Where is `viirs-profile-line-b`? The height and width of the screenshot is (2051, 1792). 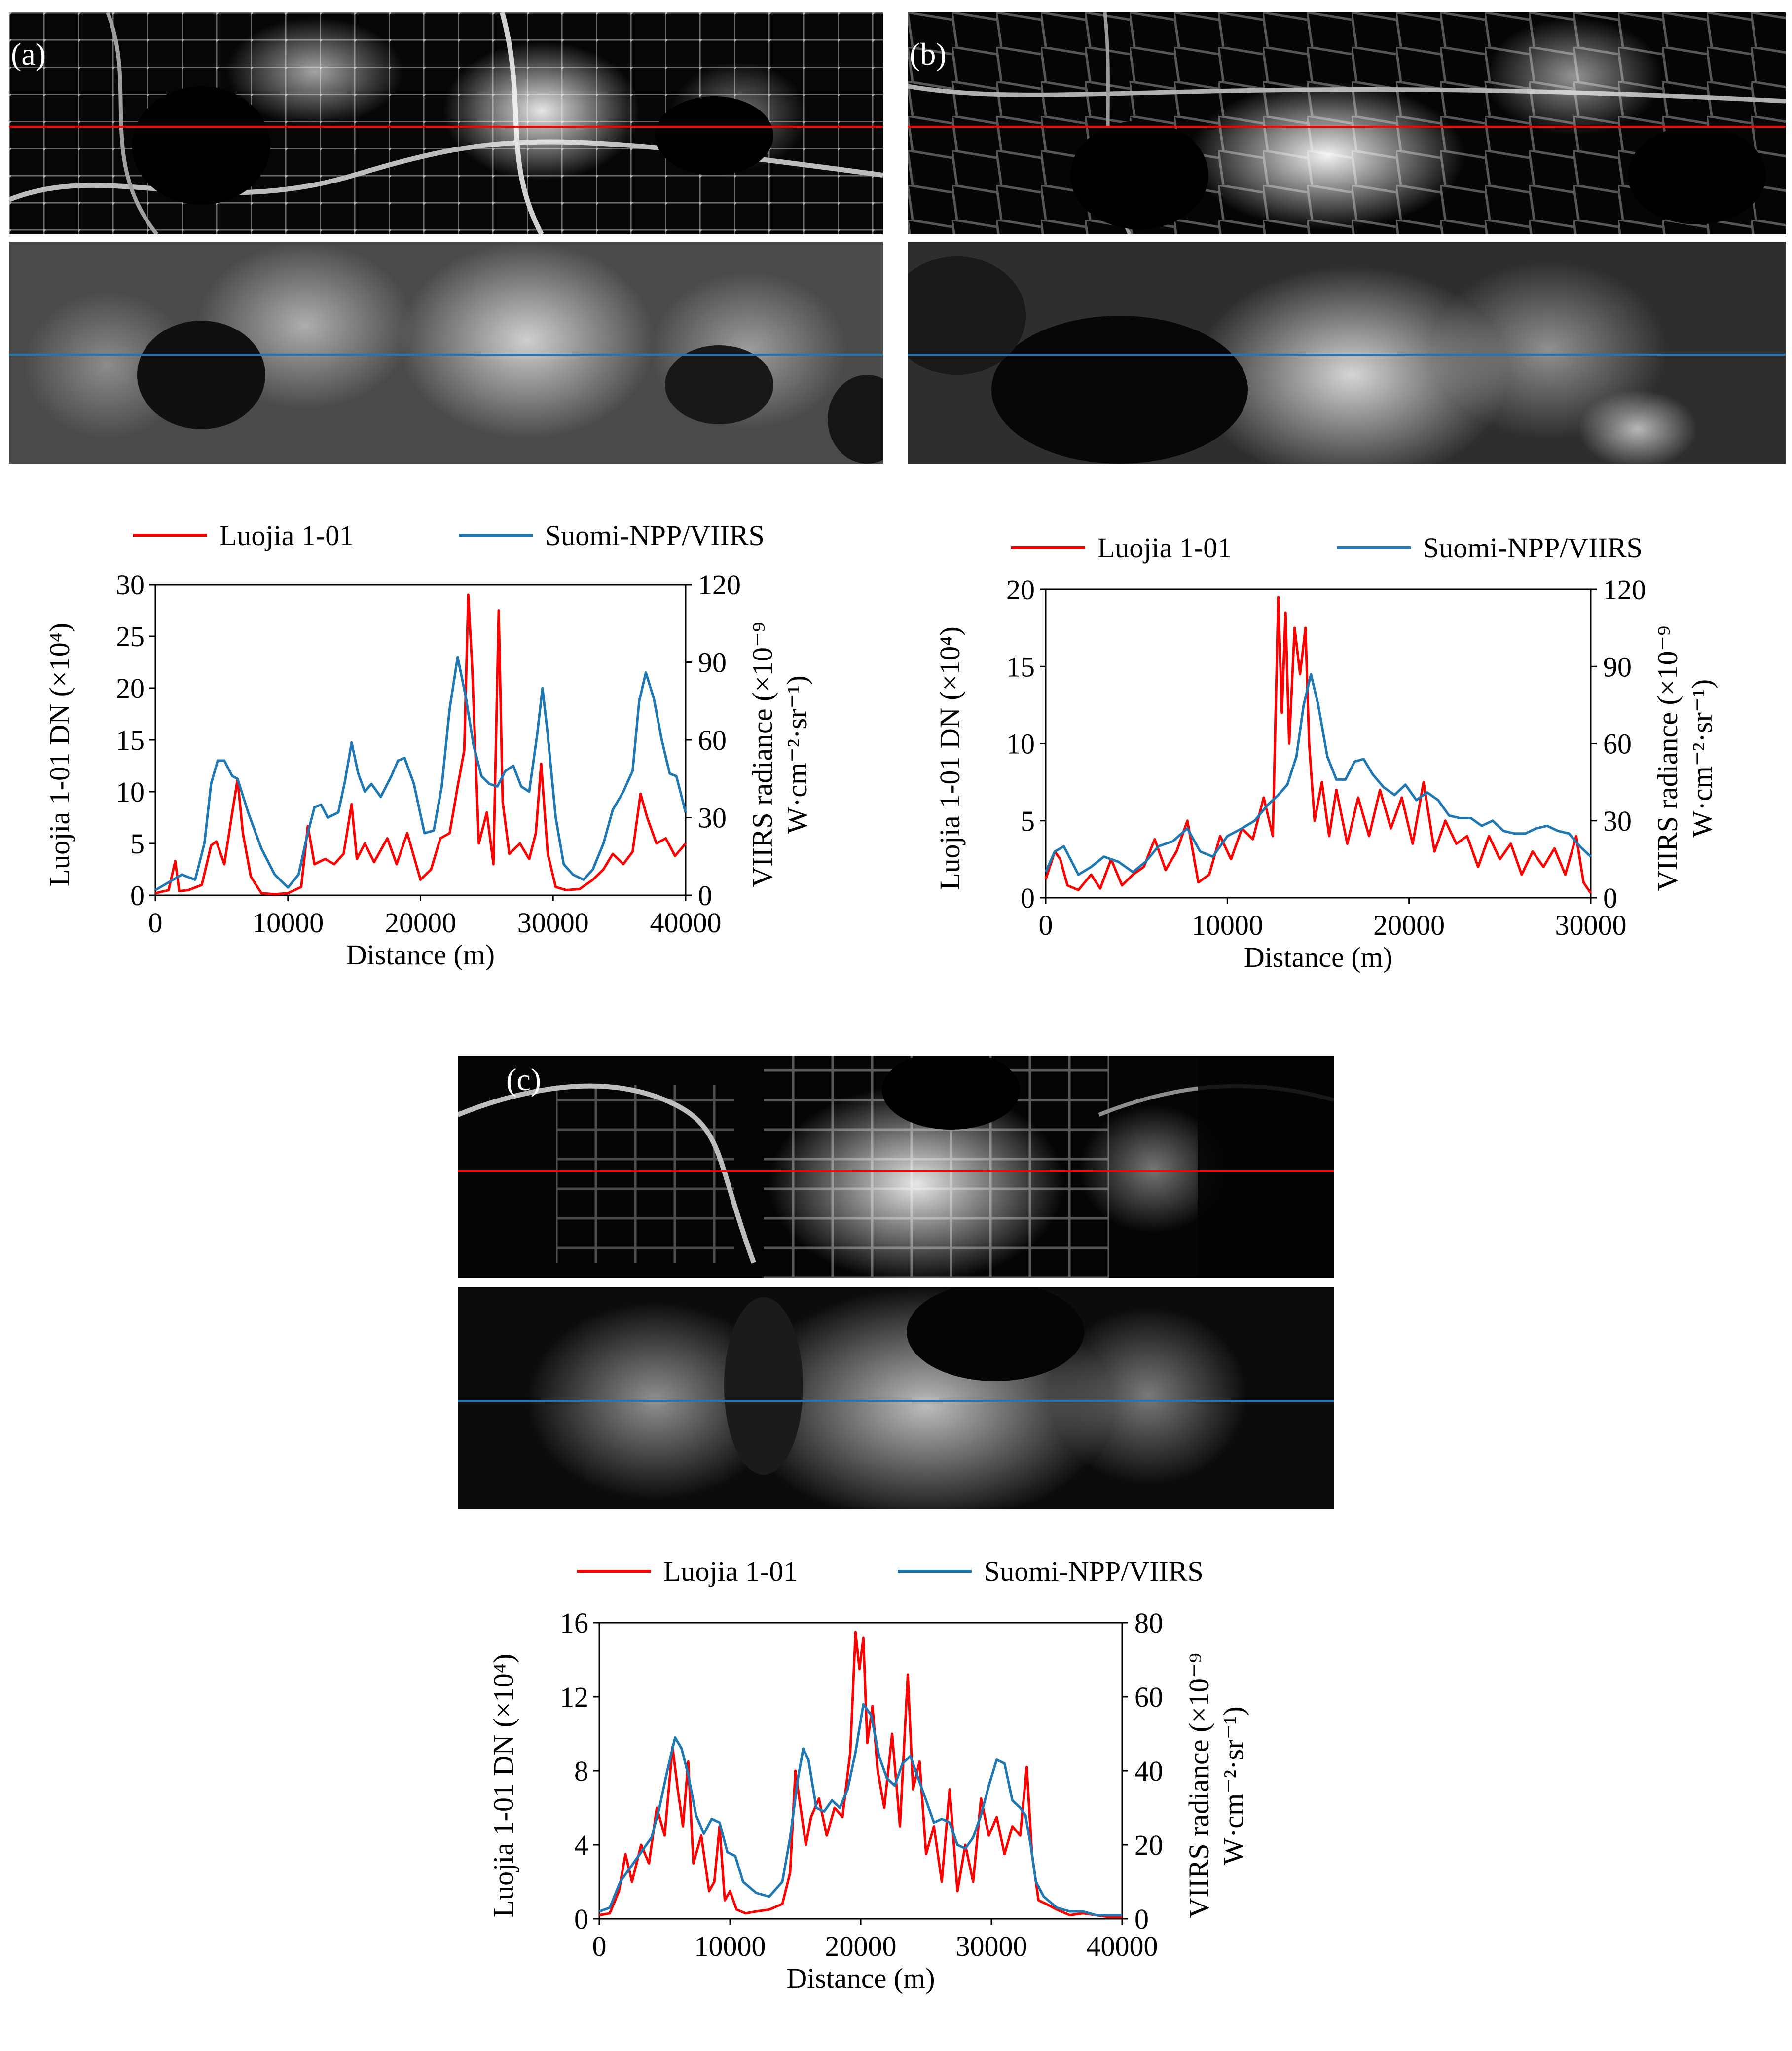 viirs-profile-line-b is located at coordinates (1347, 355).